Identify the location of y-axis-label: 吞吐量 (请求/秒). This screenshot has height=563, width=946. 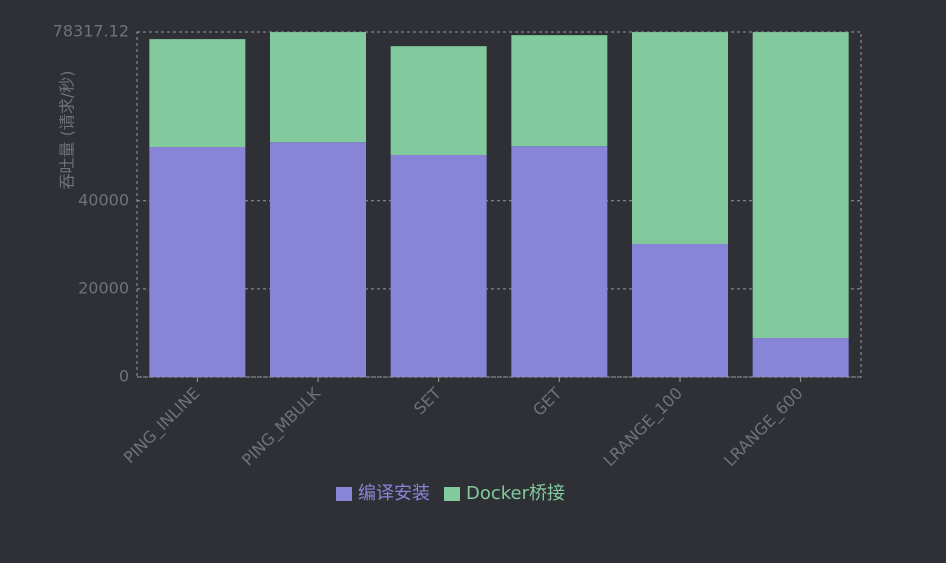
(67, 130).